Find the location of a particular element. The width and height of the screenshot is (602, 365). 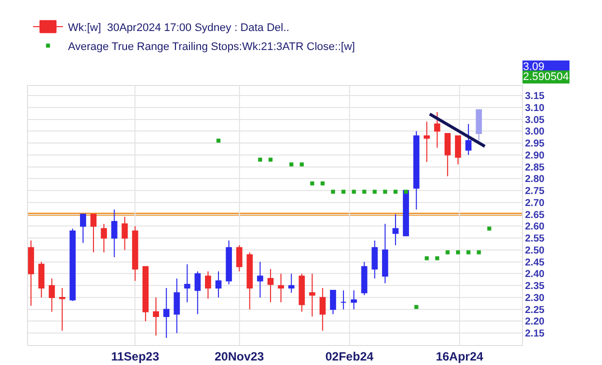

y-tick-label: 3.00 is located at coordinates (535, 132).